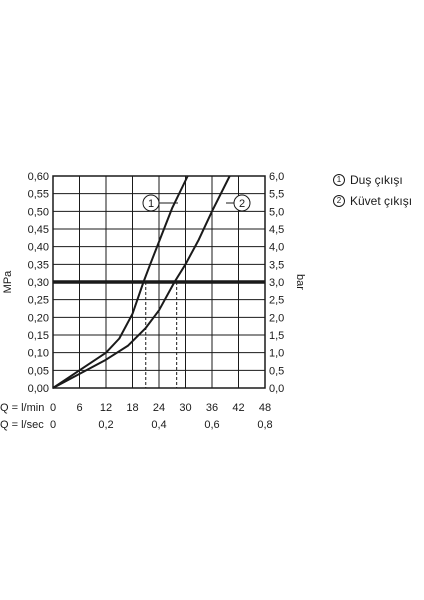  I want to click on x-tick-label-lmin: 0, so click(53, 408).